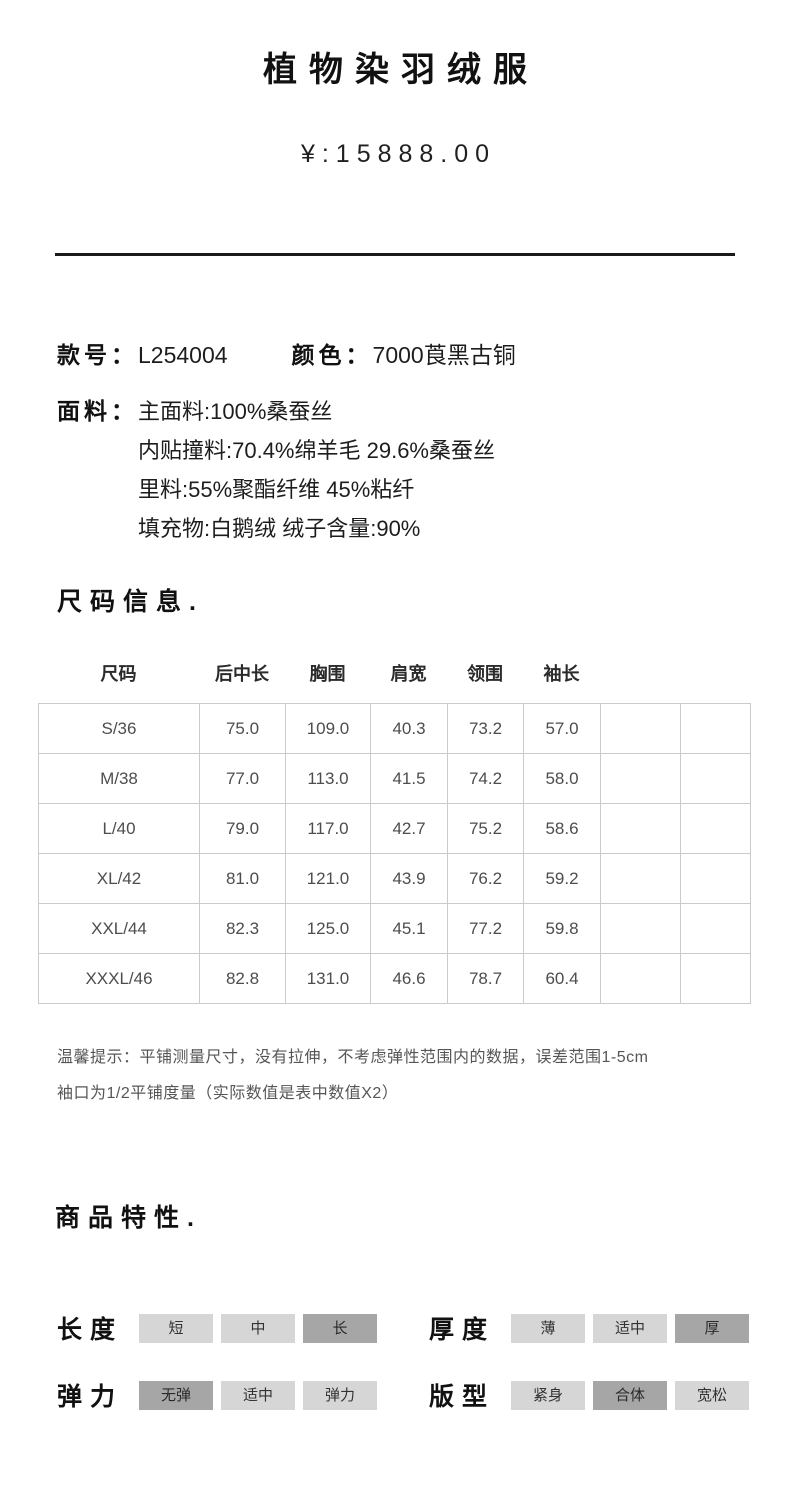 This screenshot has width=790, height=1504. What do you see at coordinates (401, 70) in the screenshot?
I see `product-title: 植物染羽绒服` at bounding box center [401, 70].